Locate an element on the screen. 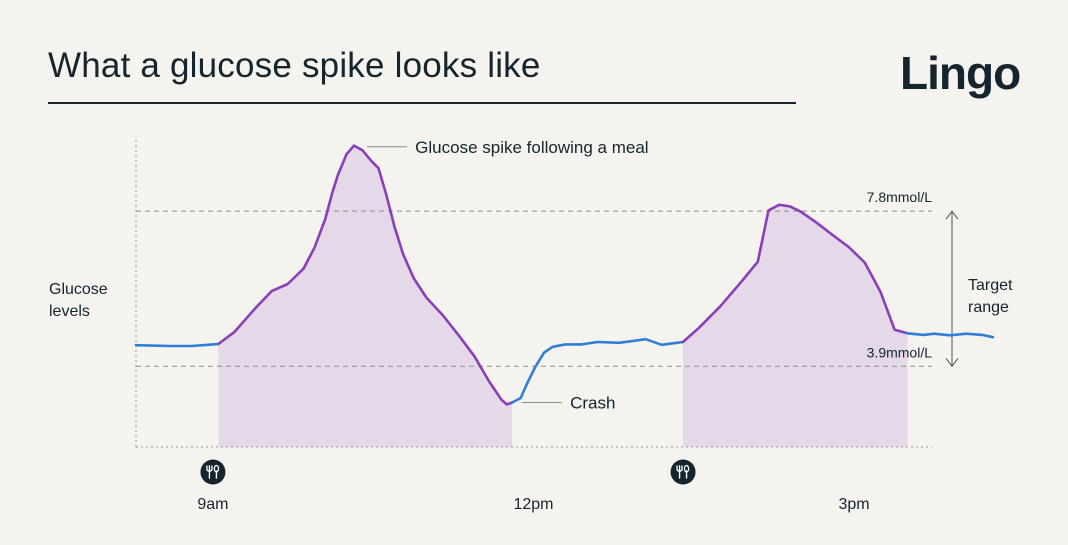  reference-line-label-0: 7.8mmol/L is located at coordinates (900, 197).